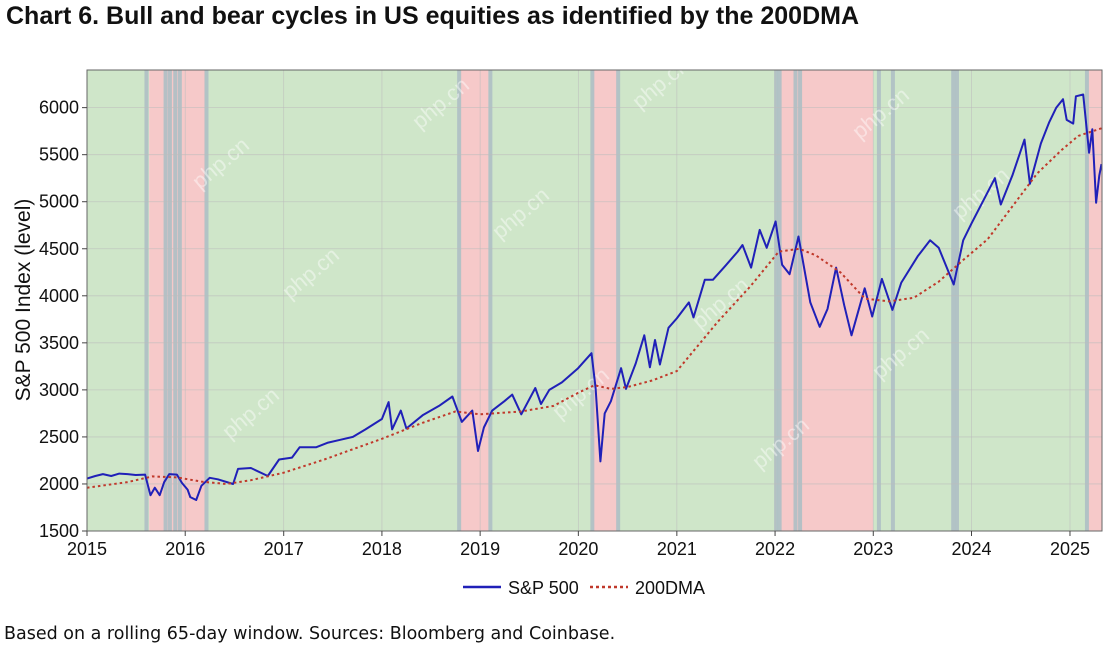 The height and width of the screenshot is (655, 1110). Describe the element at coordinates (59, 202) in the screenshot. I see `y-tick-label: 5000` at that location.